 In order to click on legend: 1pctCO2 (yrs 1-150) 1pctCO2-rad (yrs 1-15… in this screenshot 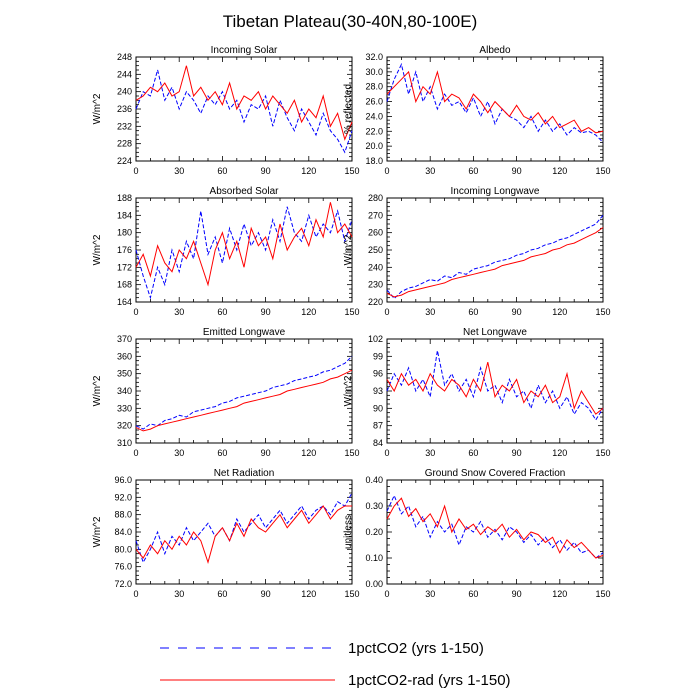, I will do `click(335, 664)`.